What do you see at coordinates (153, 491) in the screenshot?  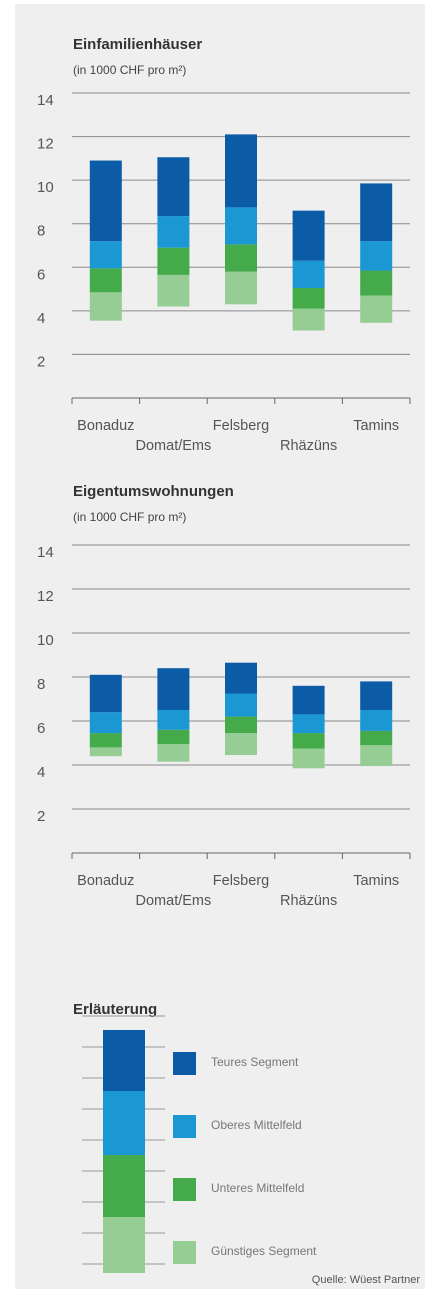 I see `chart-title: Eigentumswohnungen` at bounding box center [153, 491].